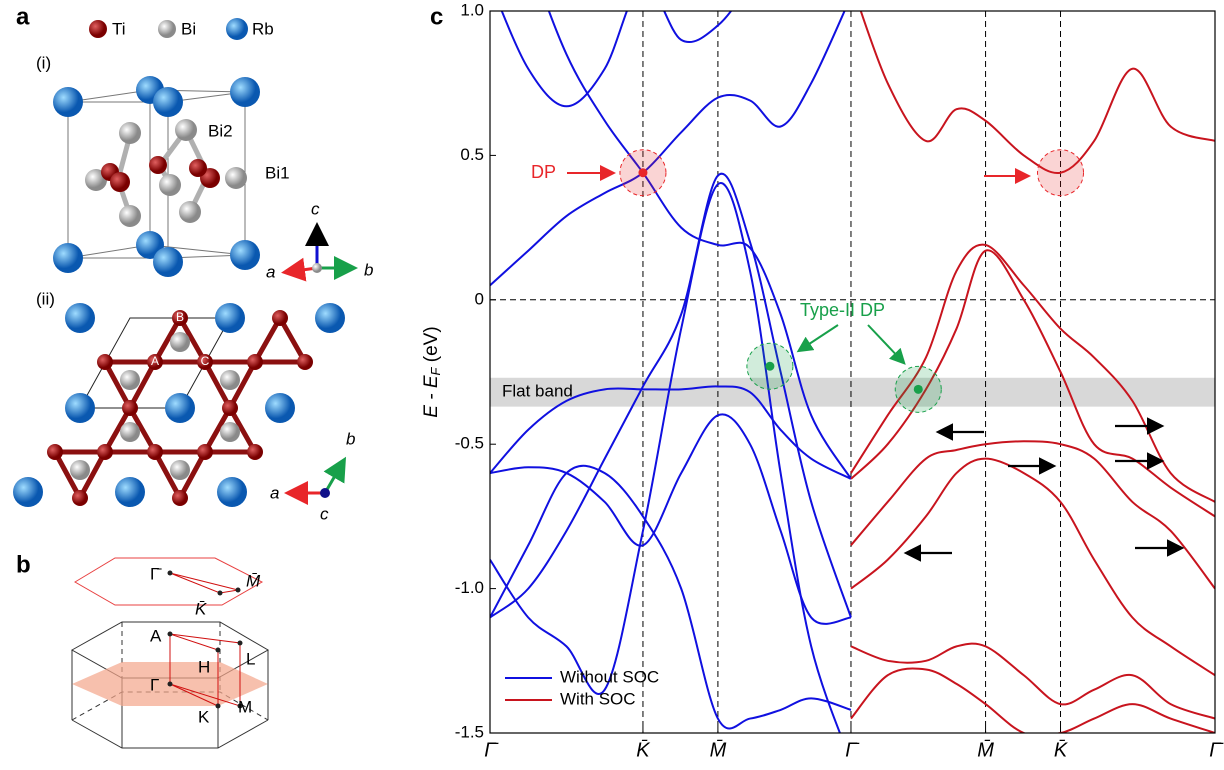  What do you see at coordinates (201, 608) in the screenshot?
I see `k-label: K̄` at bounding box center [201, 608].